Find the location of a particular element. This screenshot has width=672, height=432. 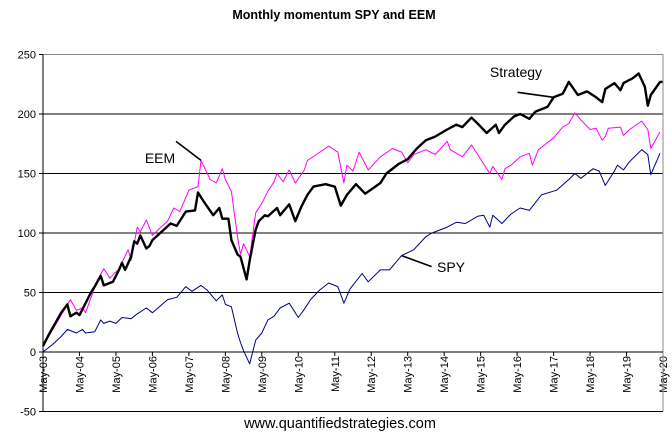

y-tick-label: 150 is located at coordinates (27, 175).